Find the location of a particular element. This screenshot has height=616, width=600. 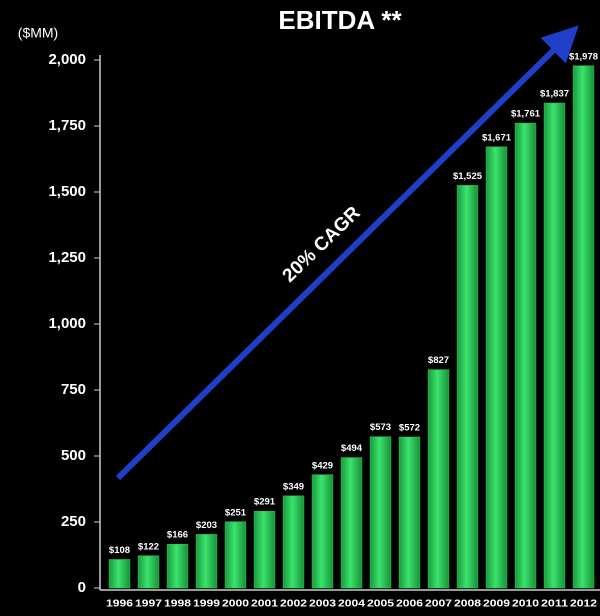

chart-title: EBITDA ** is located at coordinates (340, 20).